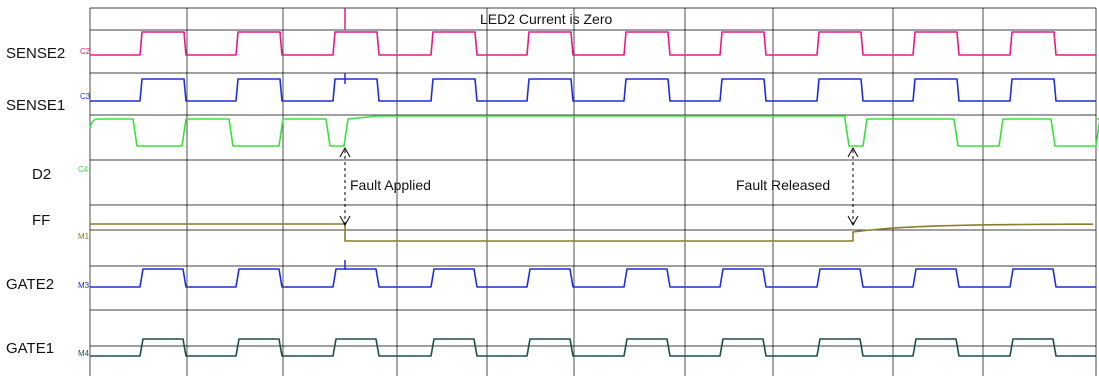 The height and width of the screenshot is (376, 1099). I want to click on fault-applied-arrowhead-up, so click(345, 152).